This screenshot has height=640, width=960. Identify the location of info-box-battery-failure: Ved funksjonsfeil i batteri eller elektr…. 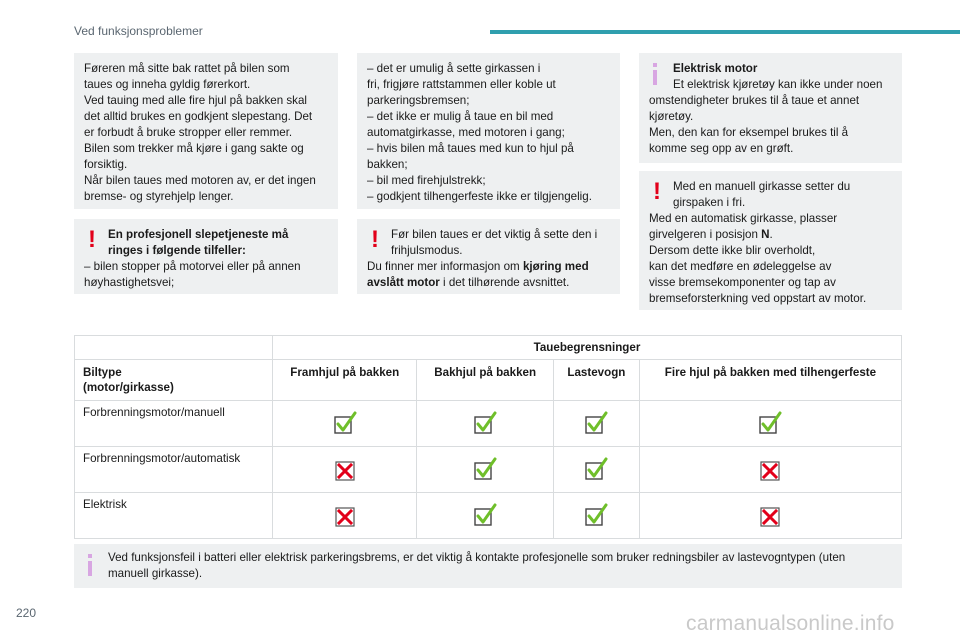
(488, 566).